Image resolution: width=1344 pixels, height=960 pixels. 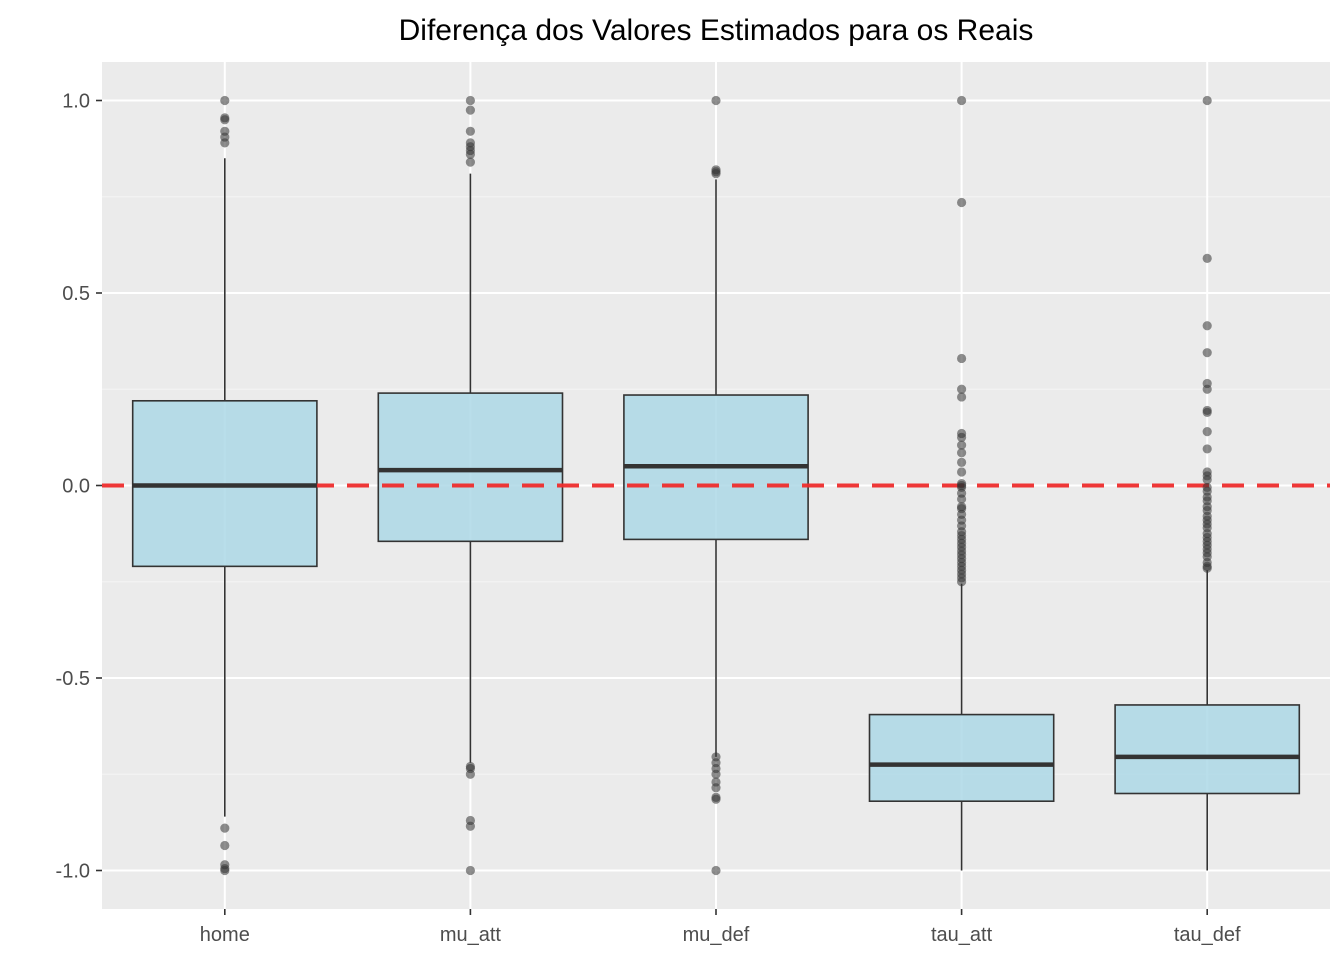 I want to click on x-tick-label: mu_att, so click(x=471, y=935).